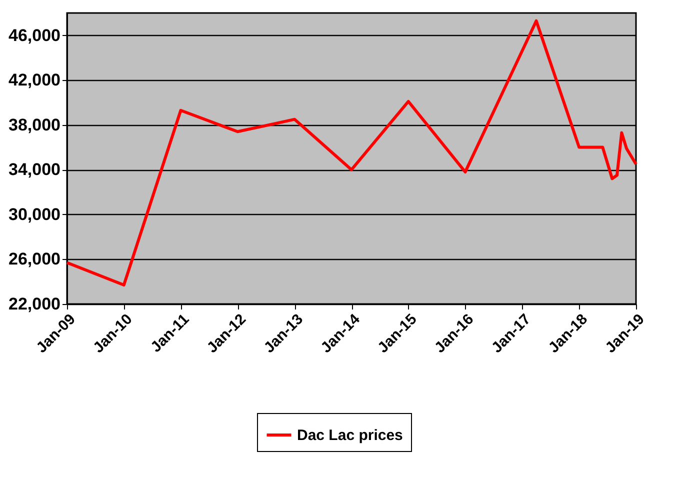 The width and height of the screenshot is (694, 489). I want to click on y-tick-label: 38,000, so click(34, 124).